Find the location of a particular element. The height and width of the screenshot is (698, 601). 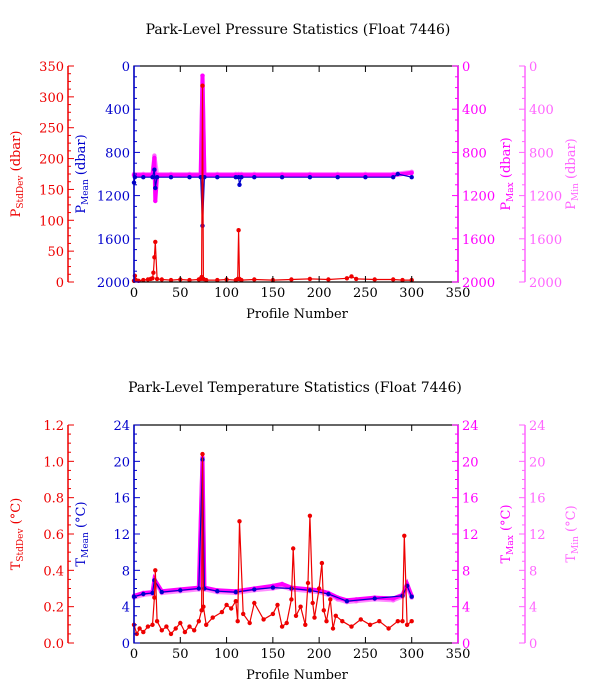

max-y-tick-label: 2000 is located at coordinates (478, 283).